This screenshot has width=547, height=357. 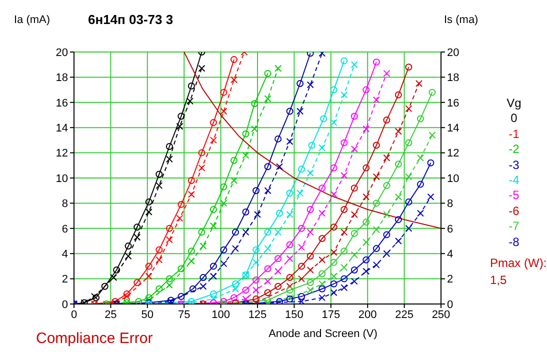 What do you see at coordinates (514, 180) in the screenshot?
I see `text: -4` at bounding box center [514, 180].